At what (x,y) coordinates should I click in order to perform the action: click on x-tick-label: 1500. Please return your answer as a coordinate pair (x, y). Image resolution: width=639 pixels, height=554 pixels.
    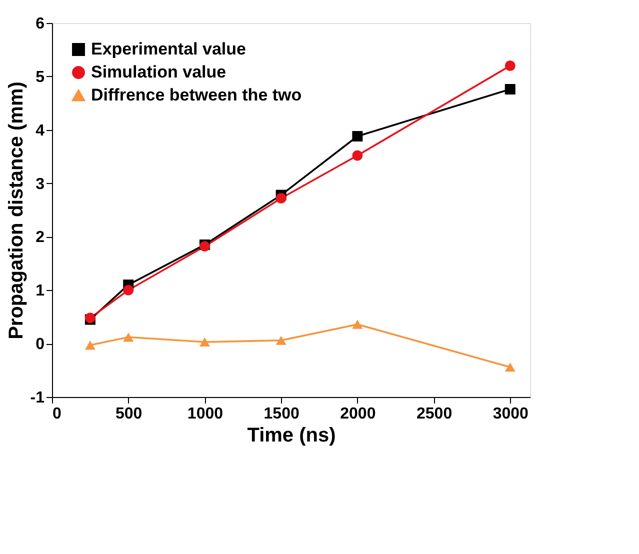
    Looking at the image, I should click on (282, 414).